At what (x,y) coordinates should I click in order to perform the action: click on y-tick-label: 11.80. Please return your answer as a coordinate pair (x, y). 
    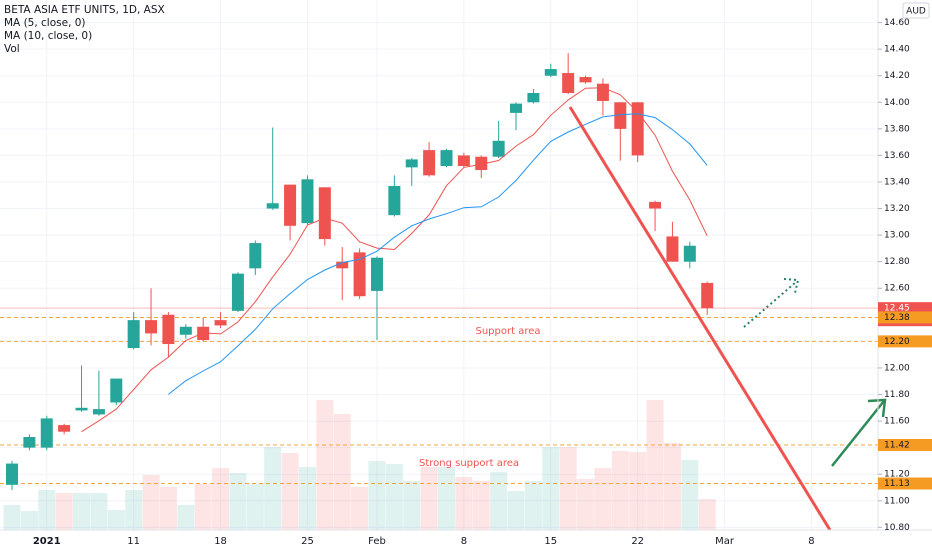
    Looking at the image, I should click on (897, 395).